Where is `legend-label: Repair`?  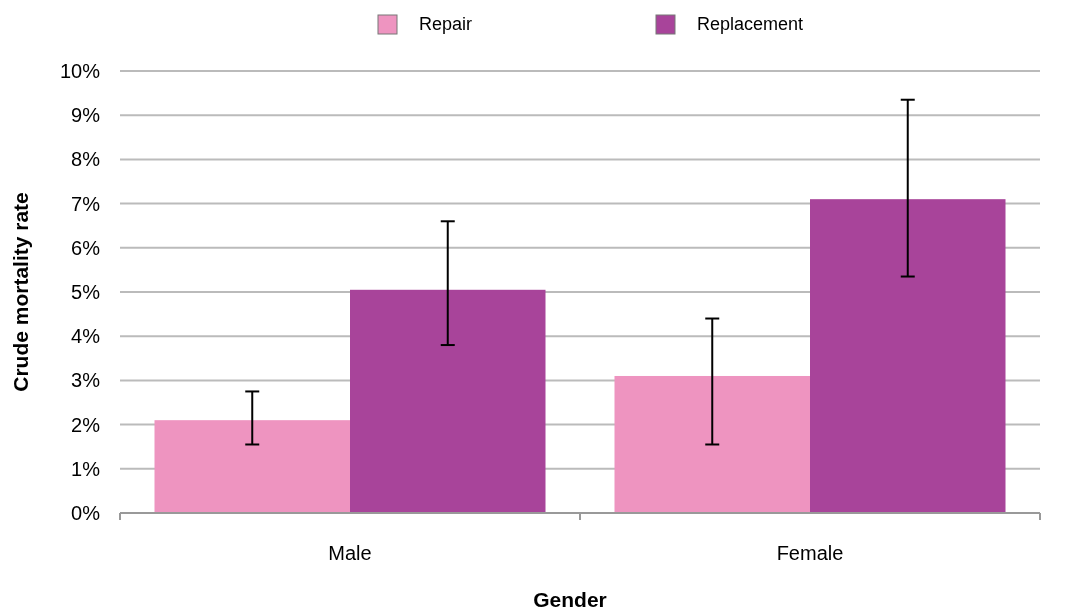
legend-label: Repair is located at coordinates (446, 24).